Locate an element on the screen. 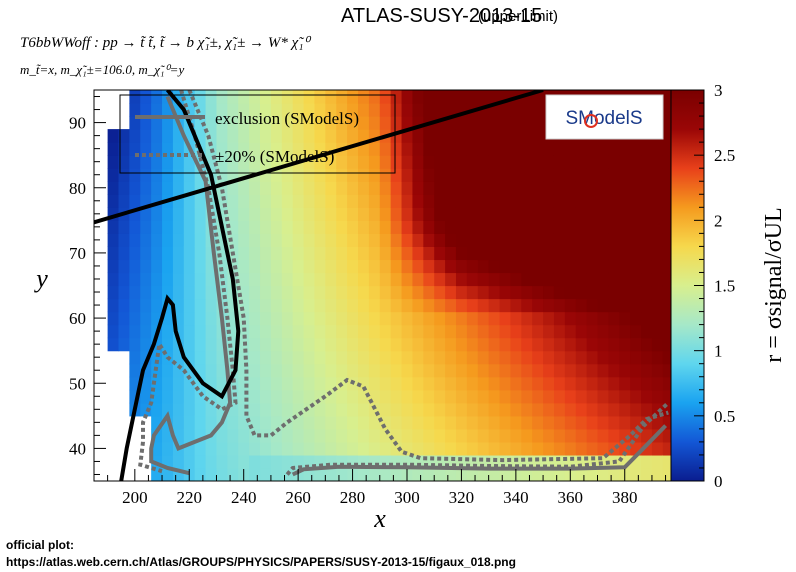 This screenshot has width=796, height=572. x-tick-label: 300 is located at coordinates (407, 497).